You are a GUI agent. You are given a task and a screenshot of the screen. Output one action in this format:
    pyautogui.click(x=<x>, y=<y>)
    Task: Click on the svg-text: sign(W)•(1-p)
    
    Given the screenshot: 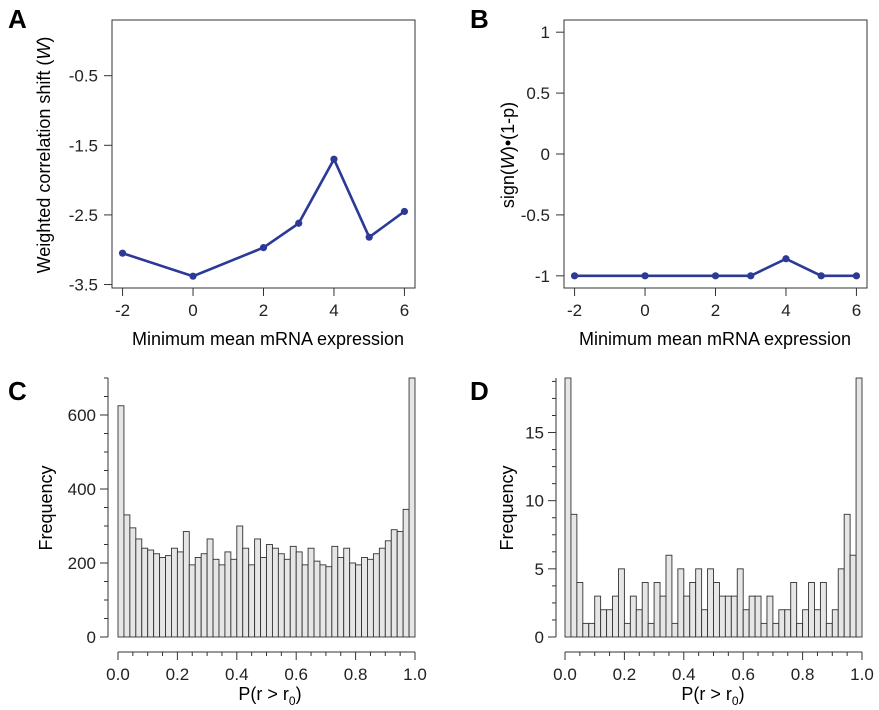 What is the action you would take?
    pyautogui.click(x=508, y=155)
    